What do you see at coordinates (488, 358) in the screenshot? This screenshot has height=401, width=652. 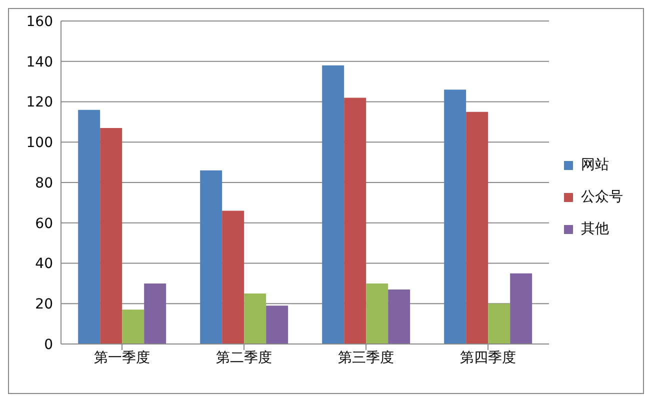 I see `x-tick-label: 第四季度` at bounding box center [488, 358].